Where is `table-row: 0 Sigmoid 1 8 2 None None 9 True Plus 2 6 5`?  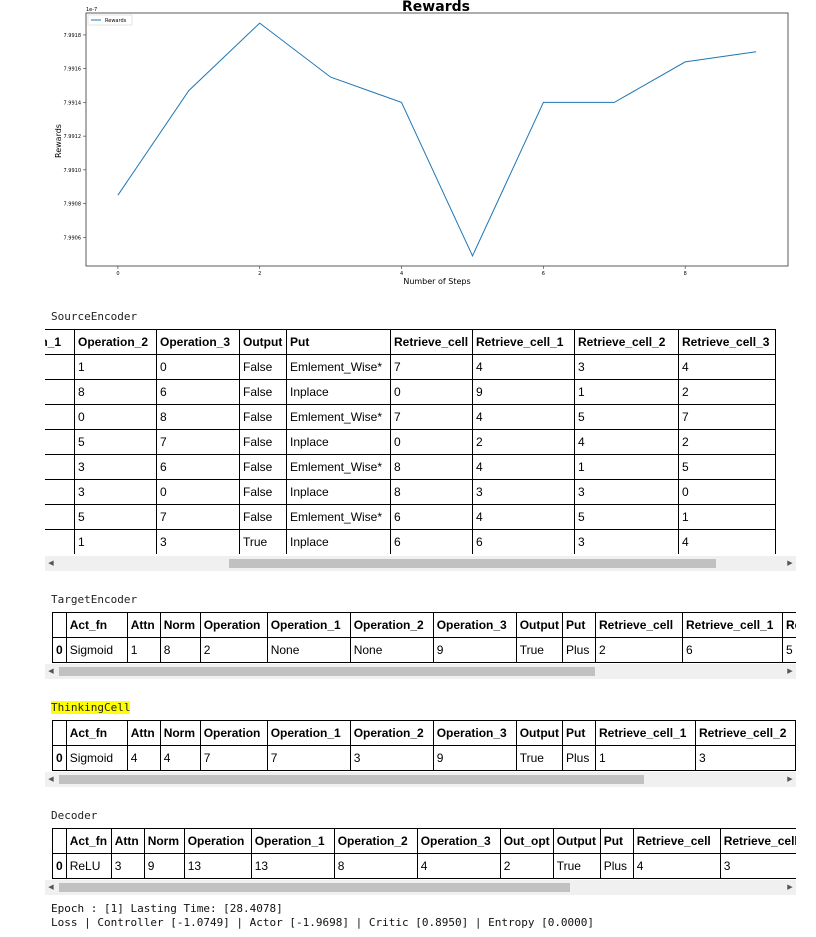 table-row: 0 Sigmoid 1 8 2 None None 9 True Plus 2 6 5 is located at coordinates (424, 650).